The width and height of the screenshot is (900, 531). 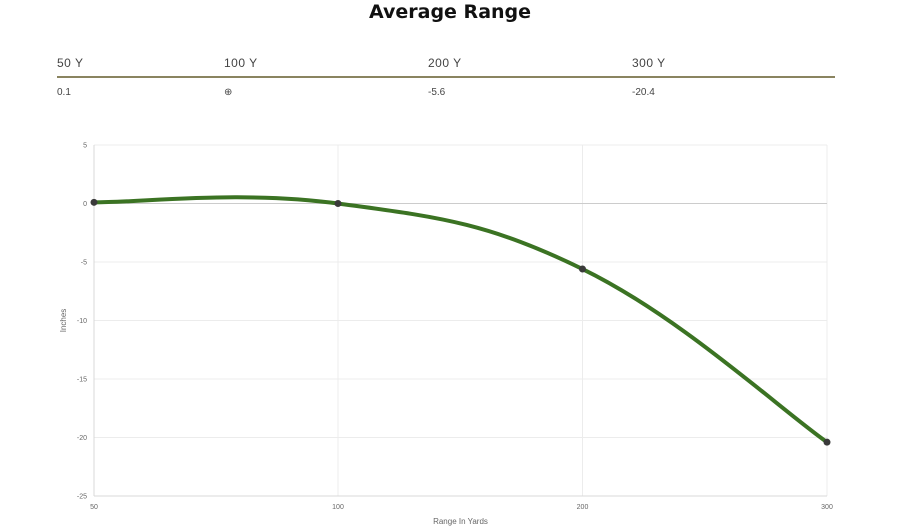 I want to click on range-value-200: -5.6, so click(x=437, y=92).